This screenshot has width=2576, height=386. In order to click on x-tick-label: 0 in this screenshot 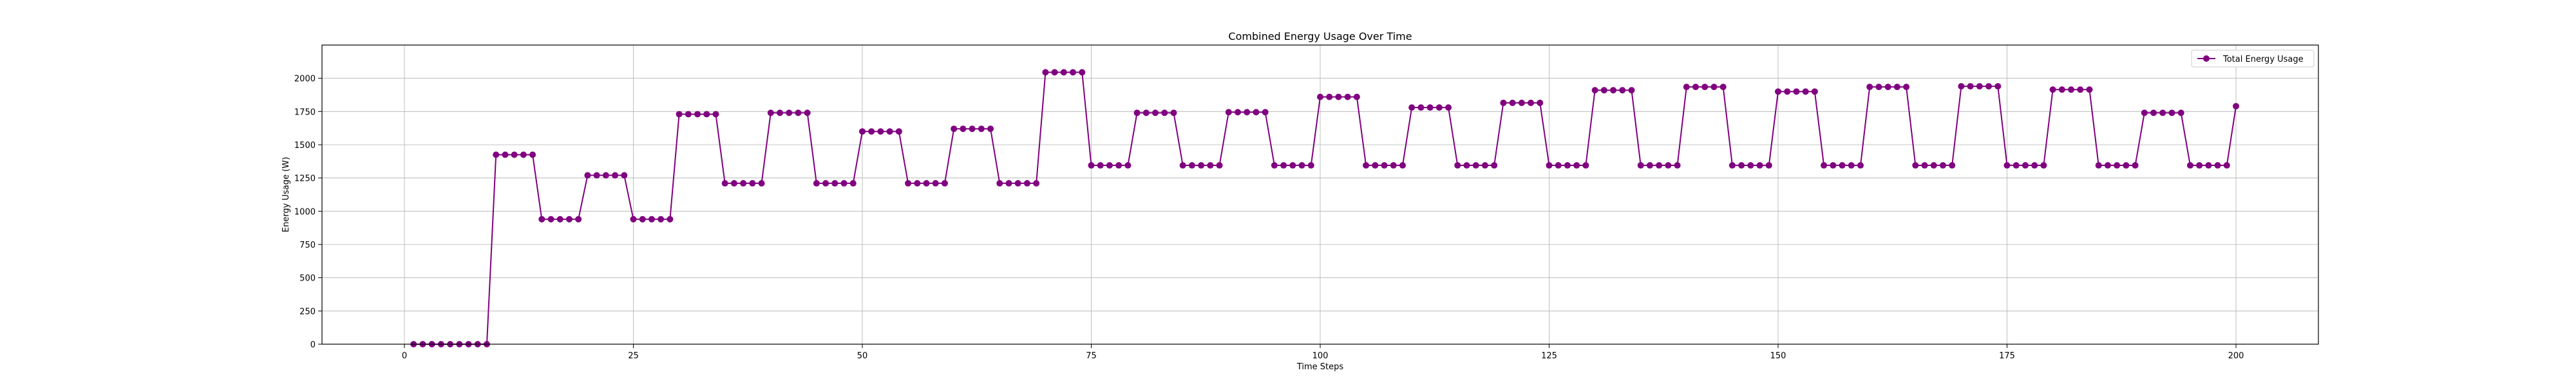, I will do `click(404, 356)`.